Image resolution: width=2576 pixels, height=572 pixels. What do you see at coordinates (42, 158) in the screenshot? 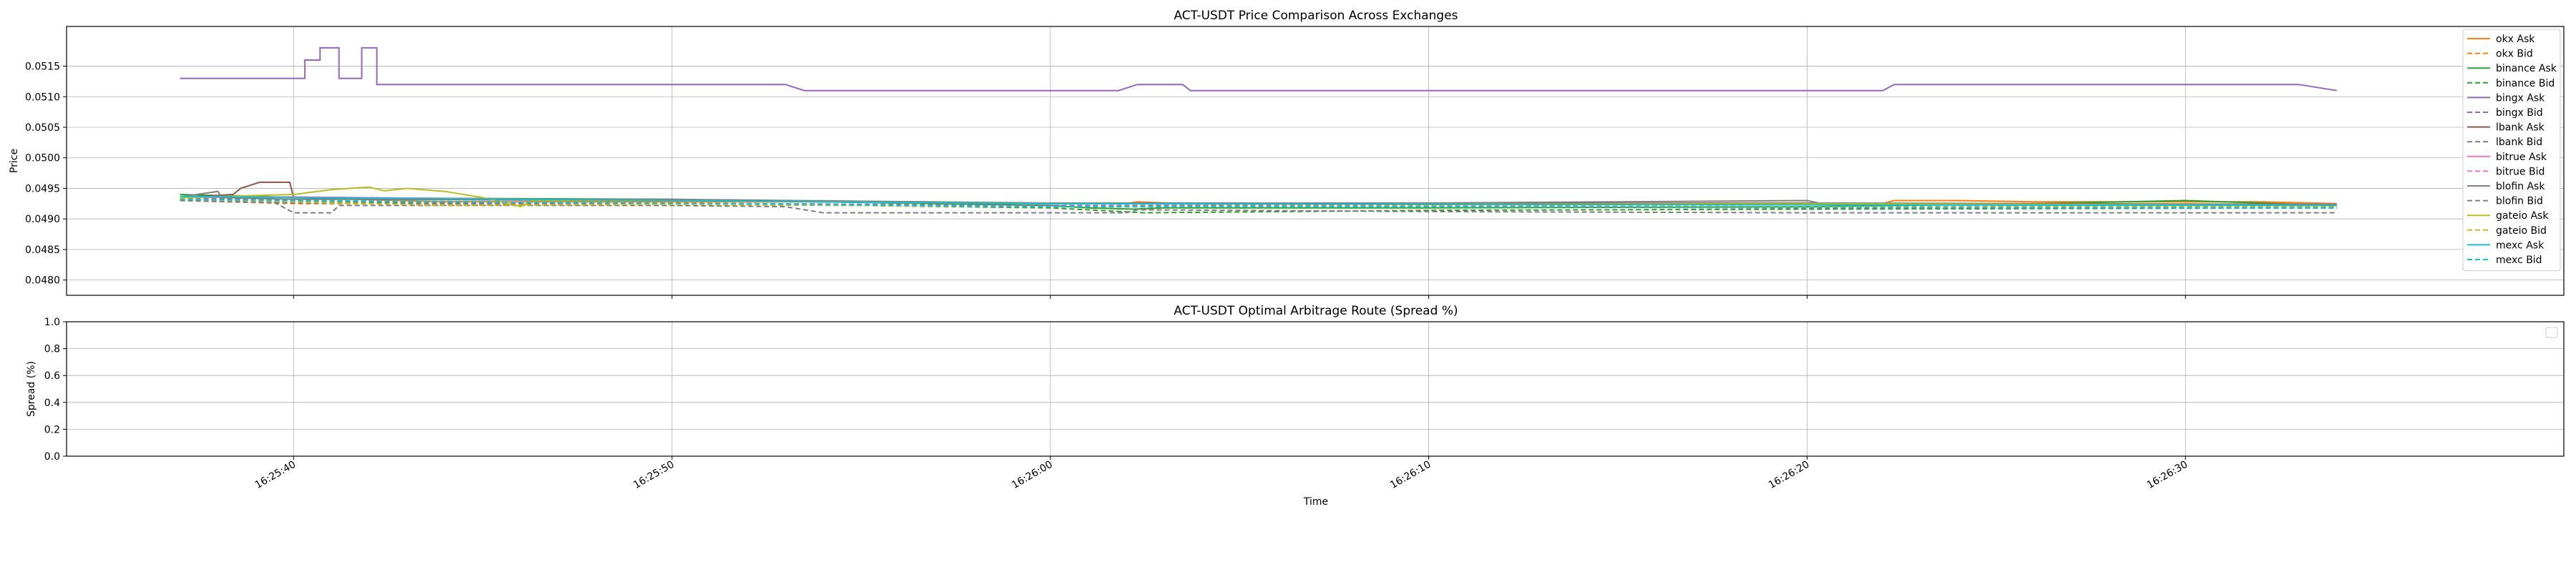
I see `price-y-tick-label: 0.0500` at bounding box center [42, 158].